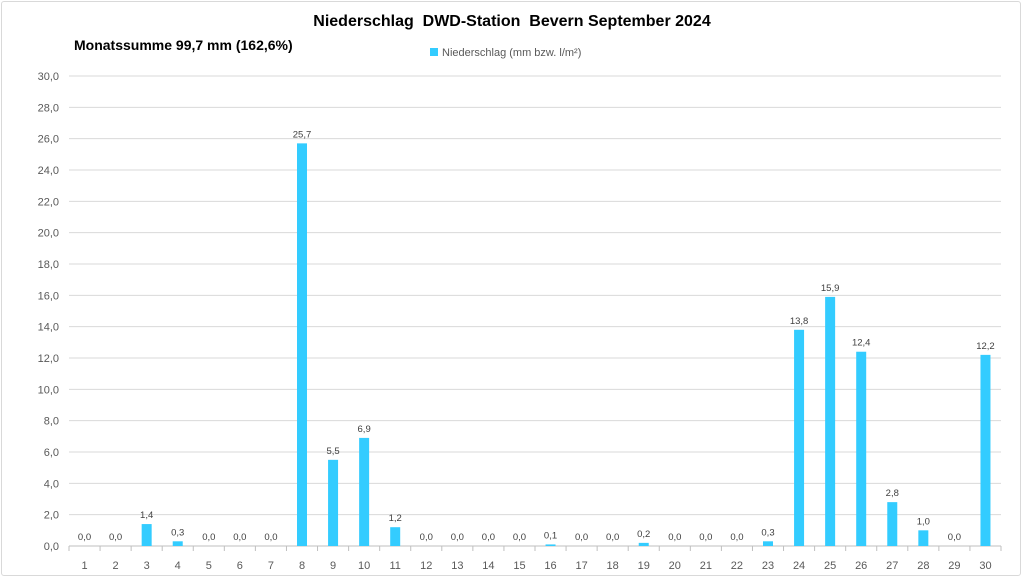 This screenshot has height=579, width=1024. What do you see at coordinates (48, 359) in the screenshot?
I see `y-tick-label: 12,0` at bounding box center [48, 359].